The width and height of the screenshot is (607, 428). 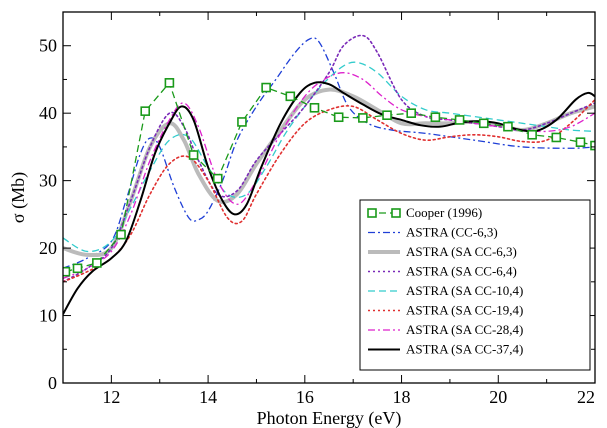 I want to click on legend-item: ASTRA (SA CC-6,3), so click(x=442, y=251).